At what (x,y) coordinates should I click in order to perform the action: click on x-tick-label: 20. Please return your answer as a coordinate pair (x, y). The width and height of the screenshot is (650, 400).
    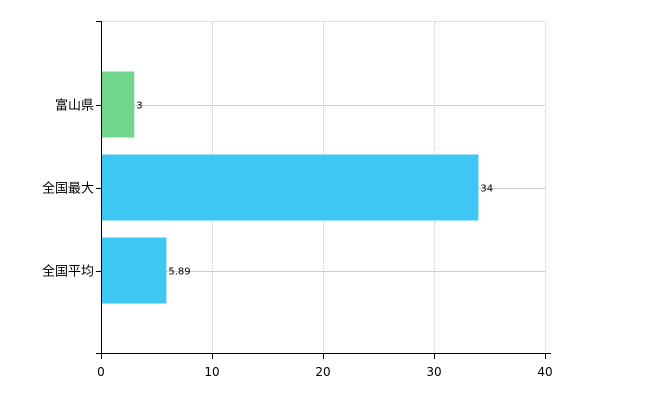
    Looking at the image, I should click on (322, 372).